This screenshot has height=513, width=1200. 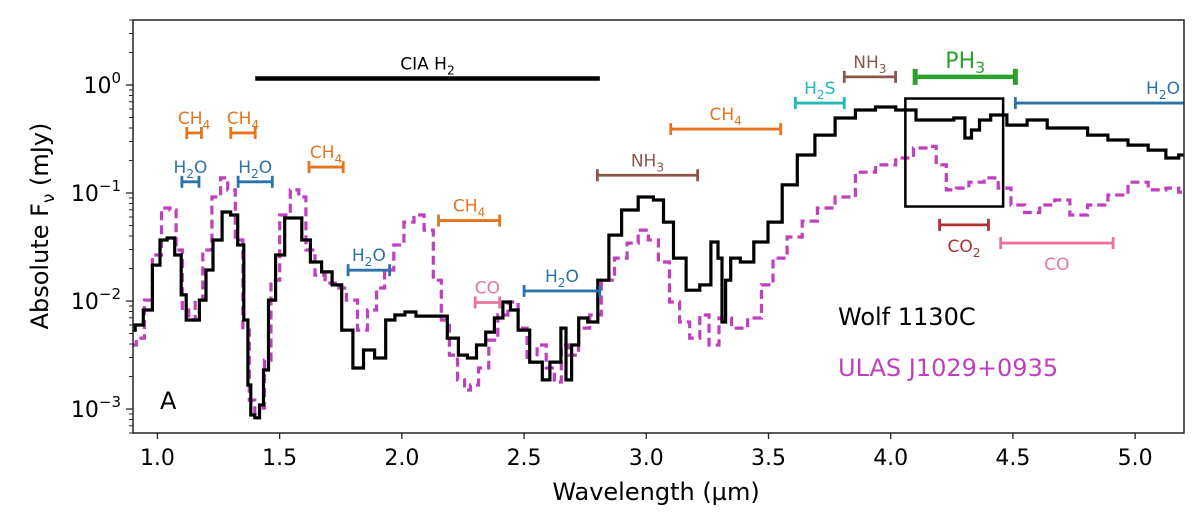 I want to click on annotation-label: H2S, so click(x=819, y=90).